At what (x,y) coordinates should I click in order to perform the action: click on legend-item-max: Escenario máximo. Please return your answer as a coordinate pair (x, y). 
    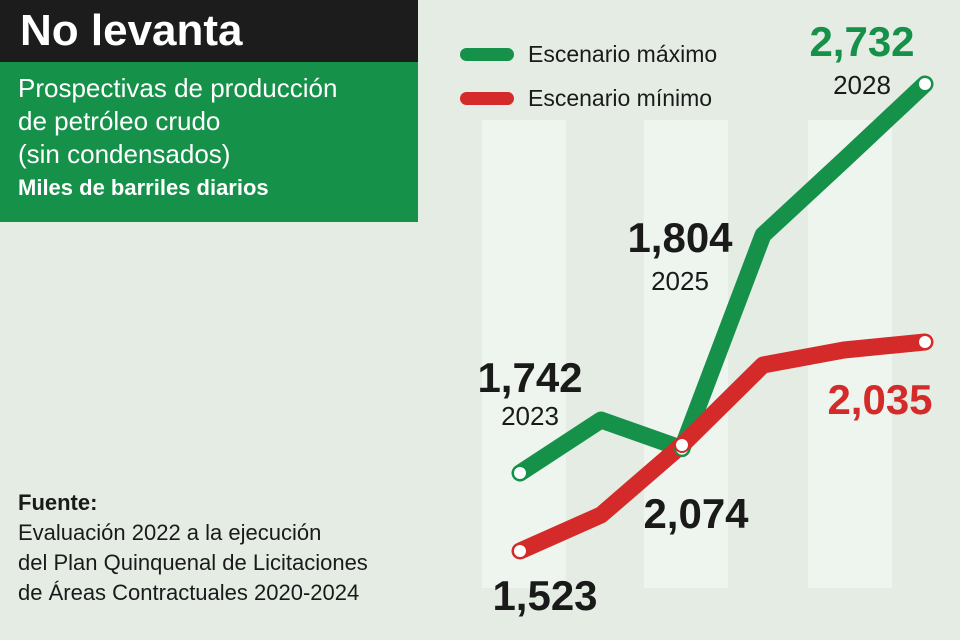
    Looking at the image, I should click on (588, 54).